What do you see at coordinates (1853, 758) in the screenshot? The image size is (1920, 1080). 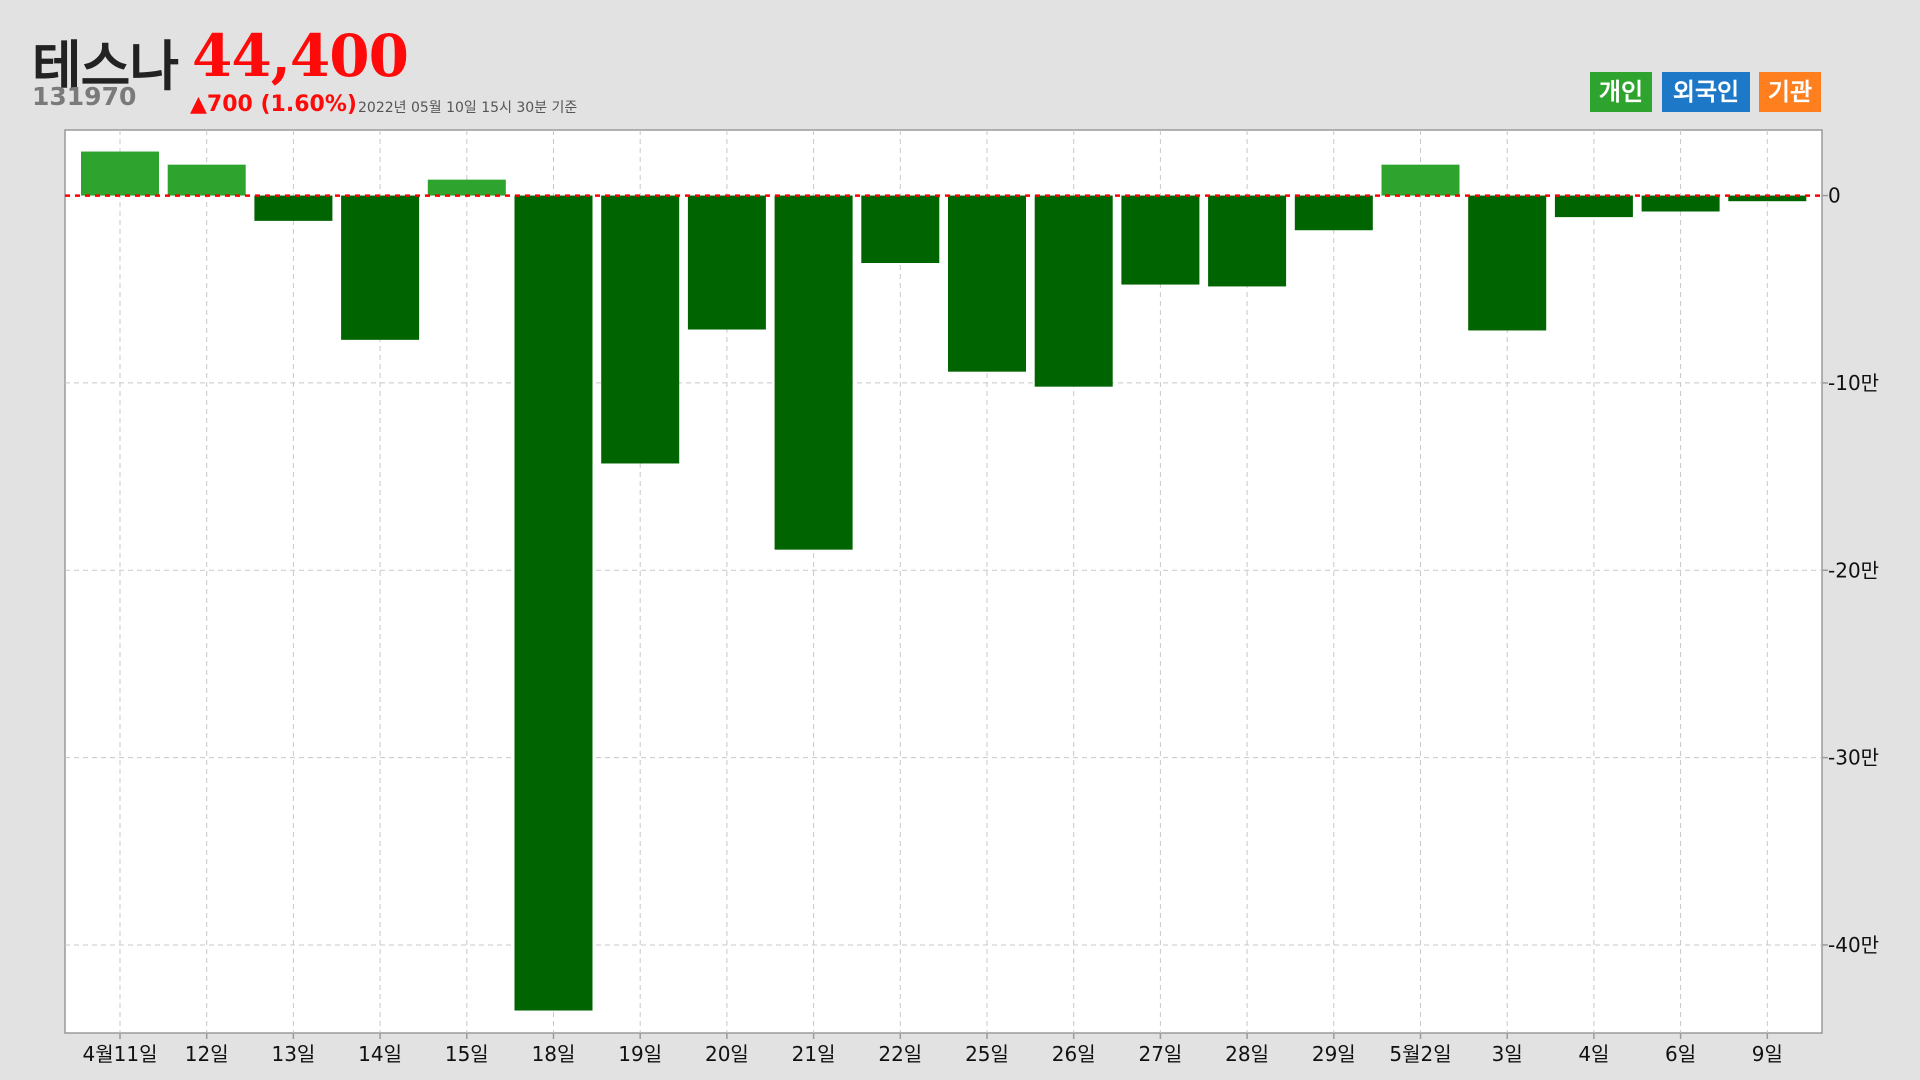 I see `y-tick-label: -30만` at bounding box center [1853, 758].